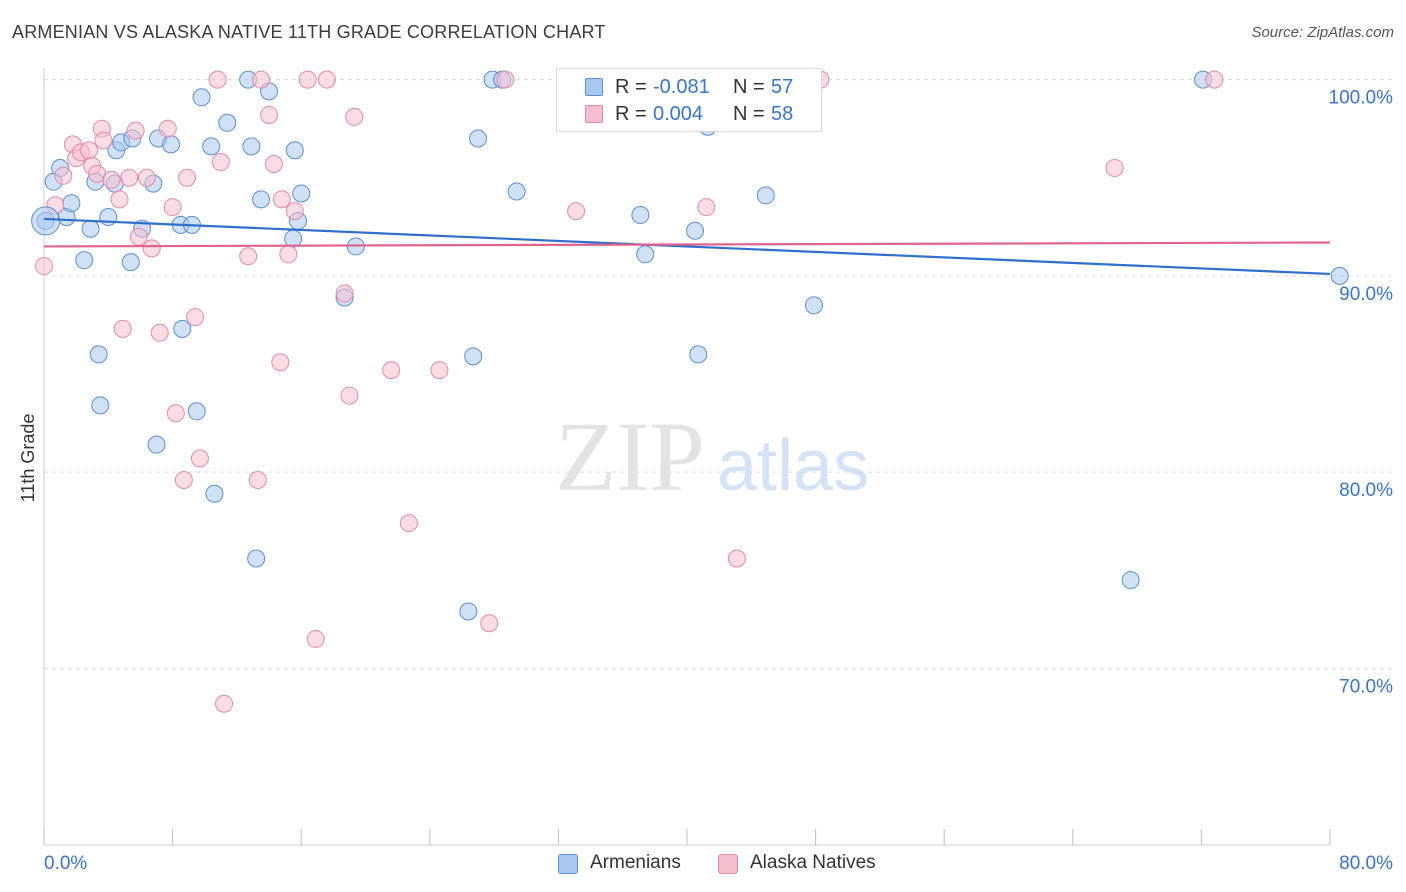 The height and width of the screenshot is (892, 1406). I want to click on armenians-swatch-icon, so click(594, 87).